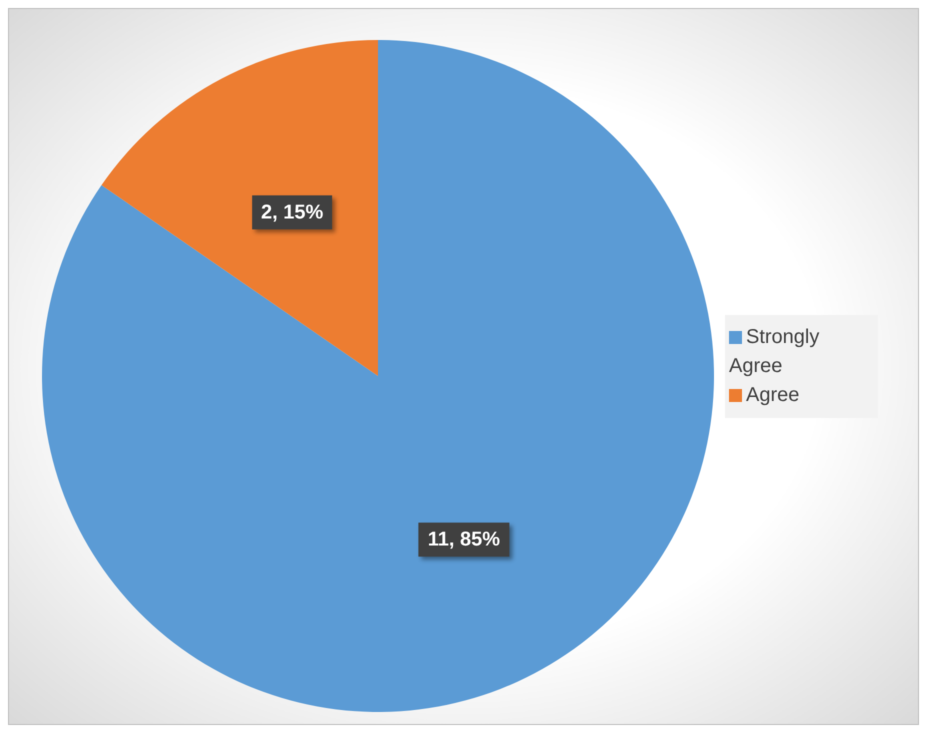 The height and width of the screenshot is (733, 927). I want to click on legend-label: Strongly Agree, so click(774, 351).